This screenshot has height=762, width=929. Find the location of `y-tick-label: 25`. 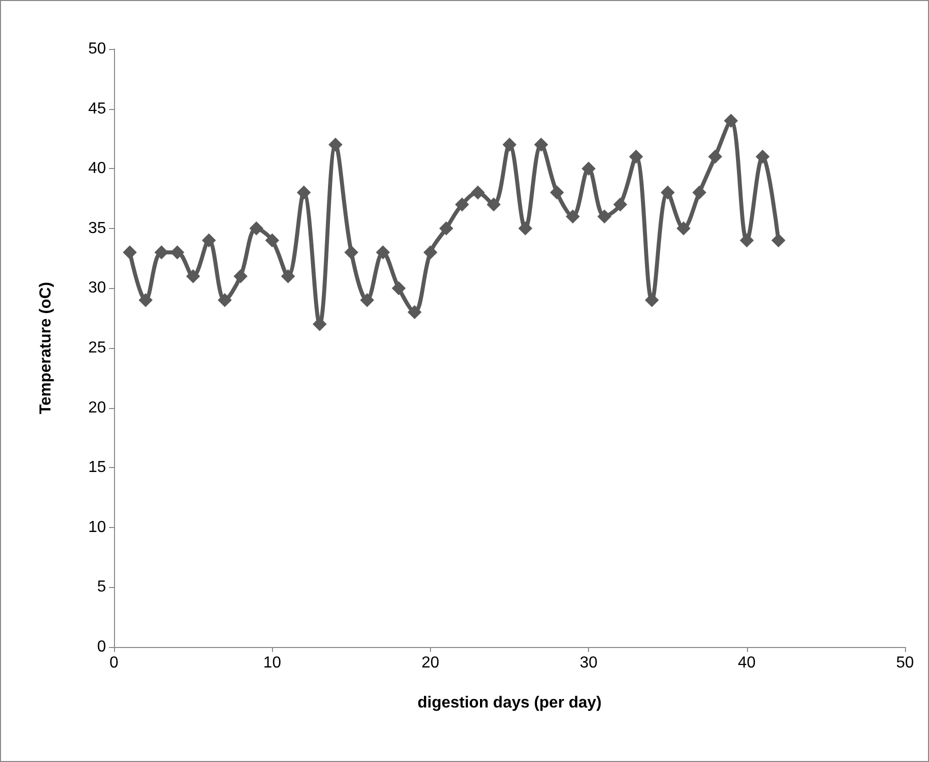

y-tick-label: 25 is located at coordinates (97, 348).